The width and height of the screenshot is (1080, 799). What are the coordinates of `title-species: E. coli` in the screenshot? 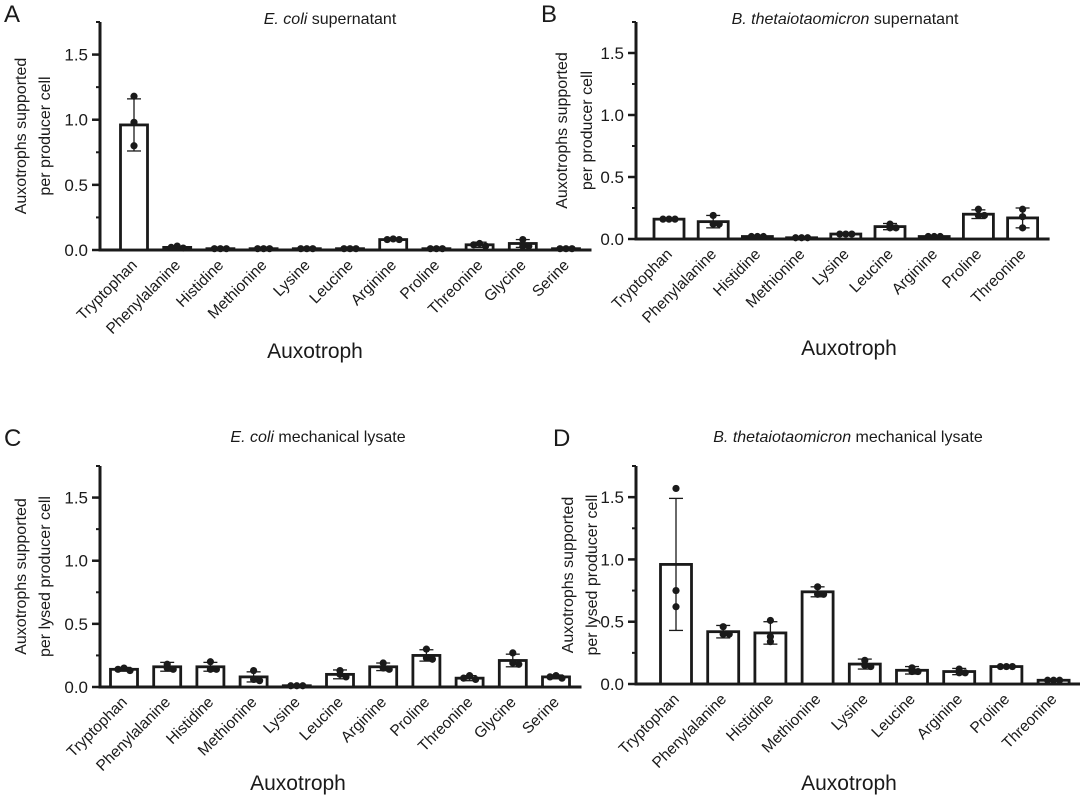 It's located at (286, 19).